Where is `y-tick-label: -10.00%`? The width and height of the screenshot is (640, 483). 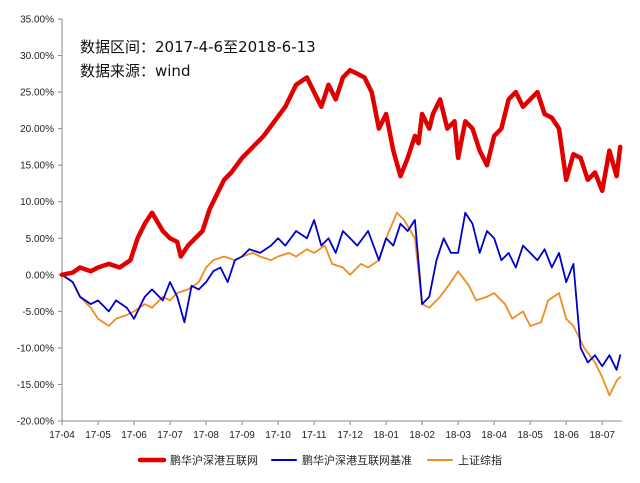 y-tick-label: -10.00% is located at coordinates (35, 348).